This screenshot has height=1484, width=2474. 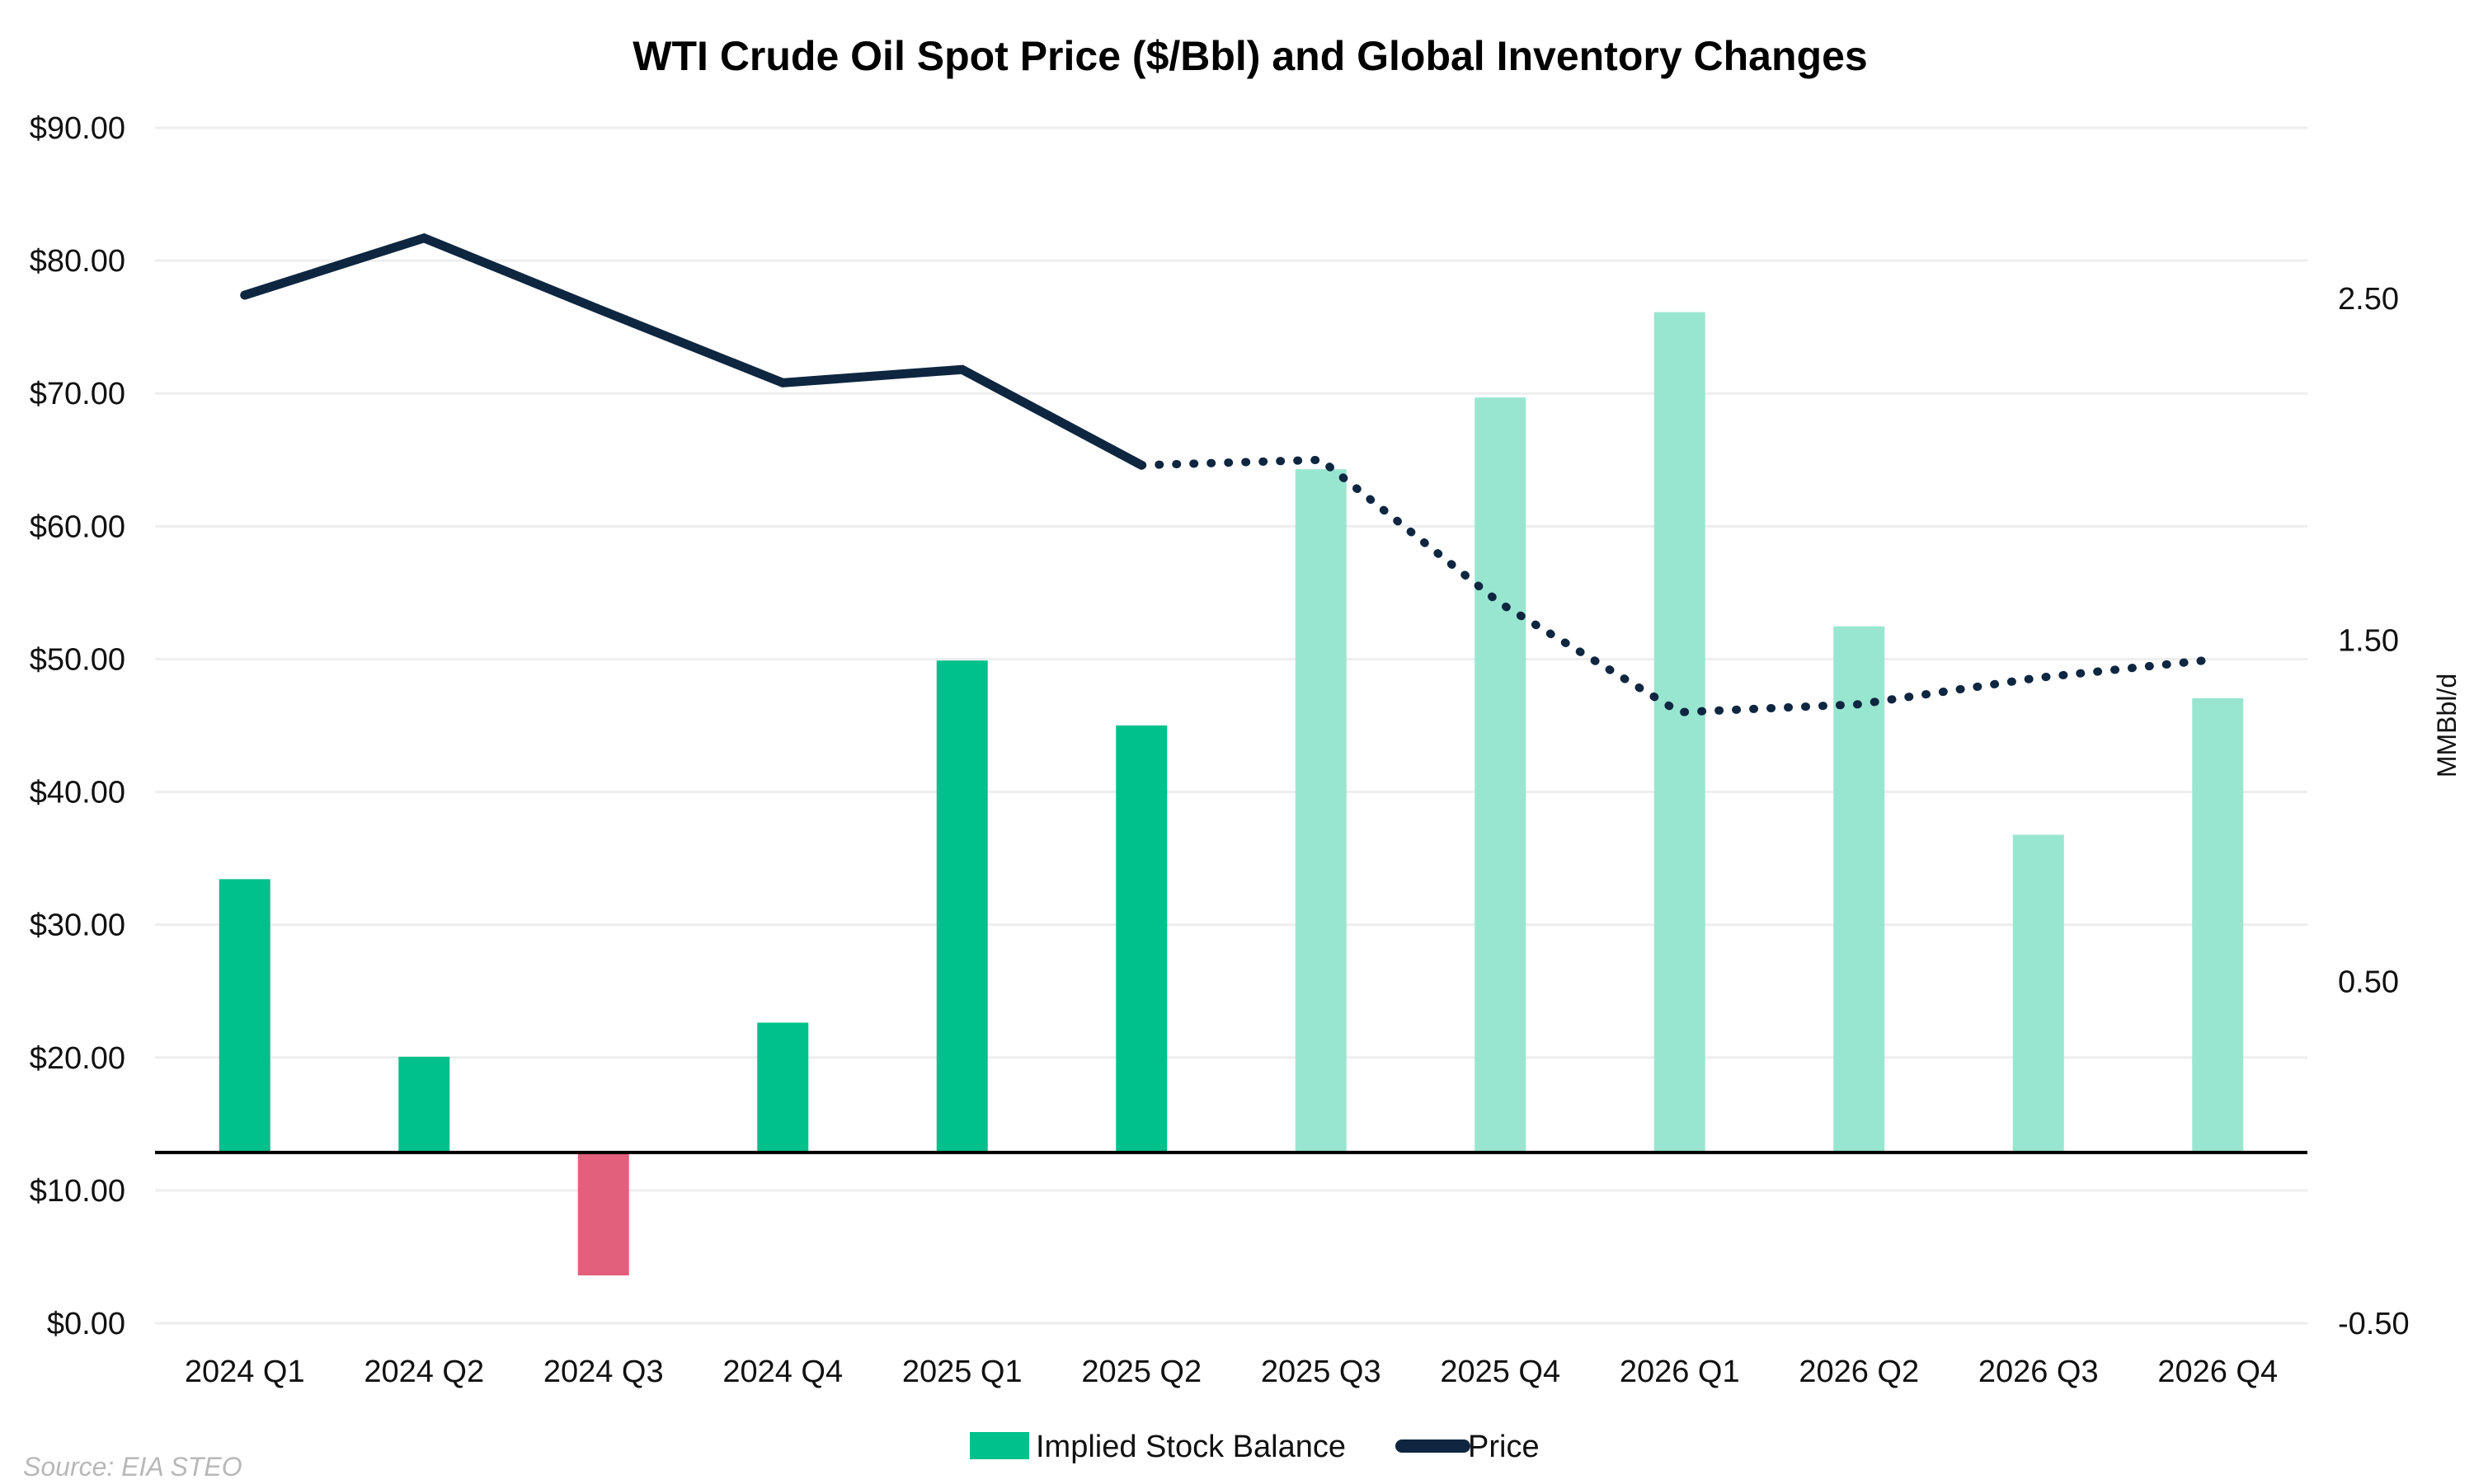 I want to click on left-tick-label: $20.00, so click(x=77, y=1058).